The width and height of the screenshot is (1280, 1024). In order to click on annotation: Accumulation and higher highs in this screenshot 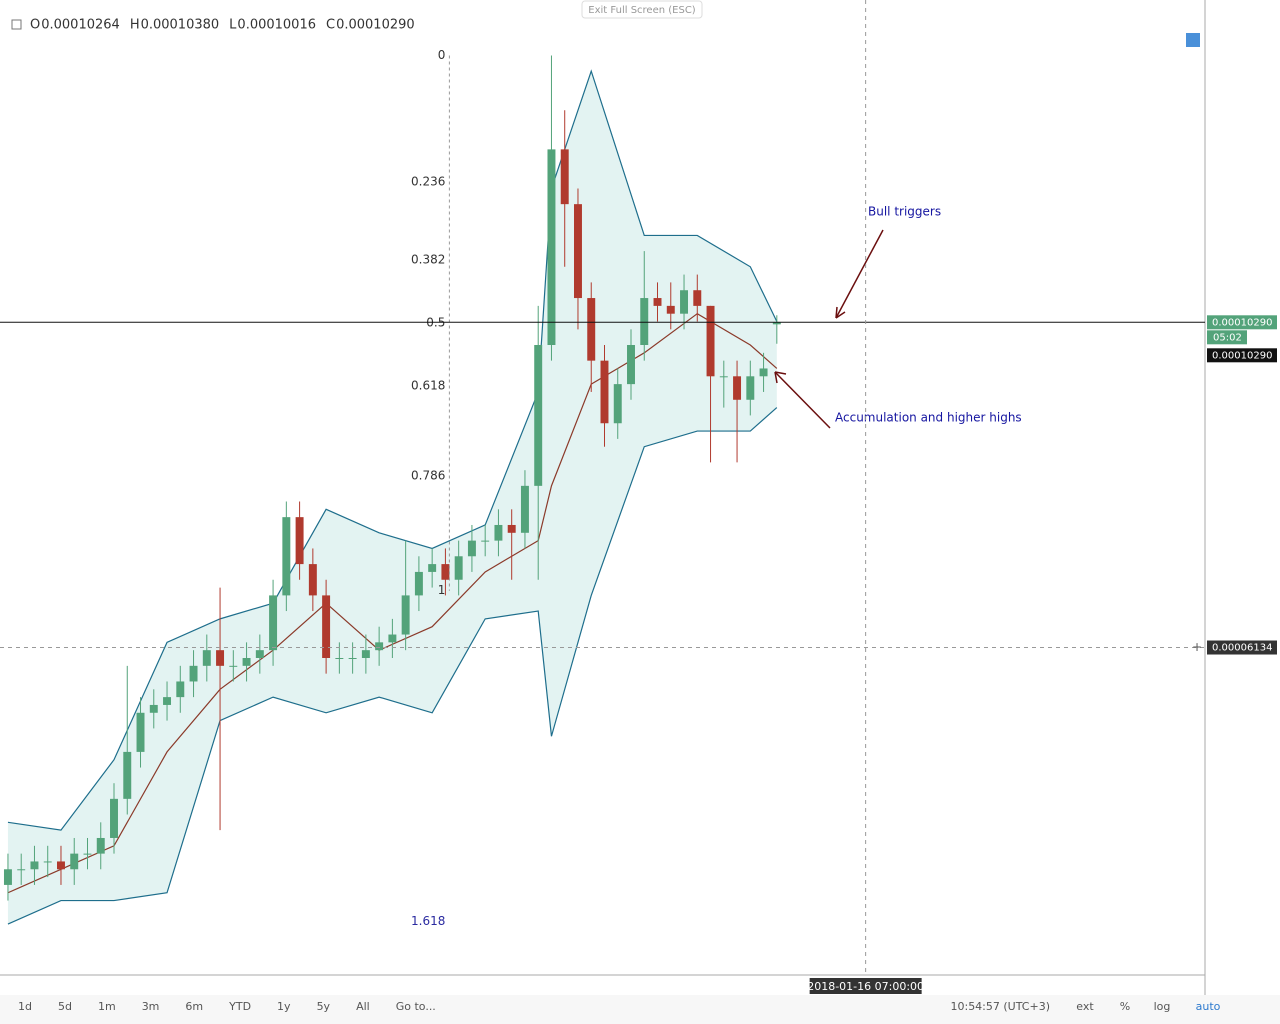, I will do `click(928, 418)`.